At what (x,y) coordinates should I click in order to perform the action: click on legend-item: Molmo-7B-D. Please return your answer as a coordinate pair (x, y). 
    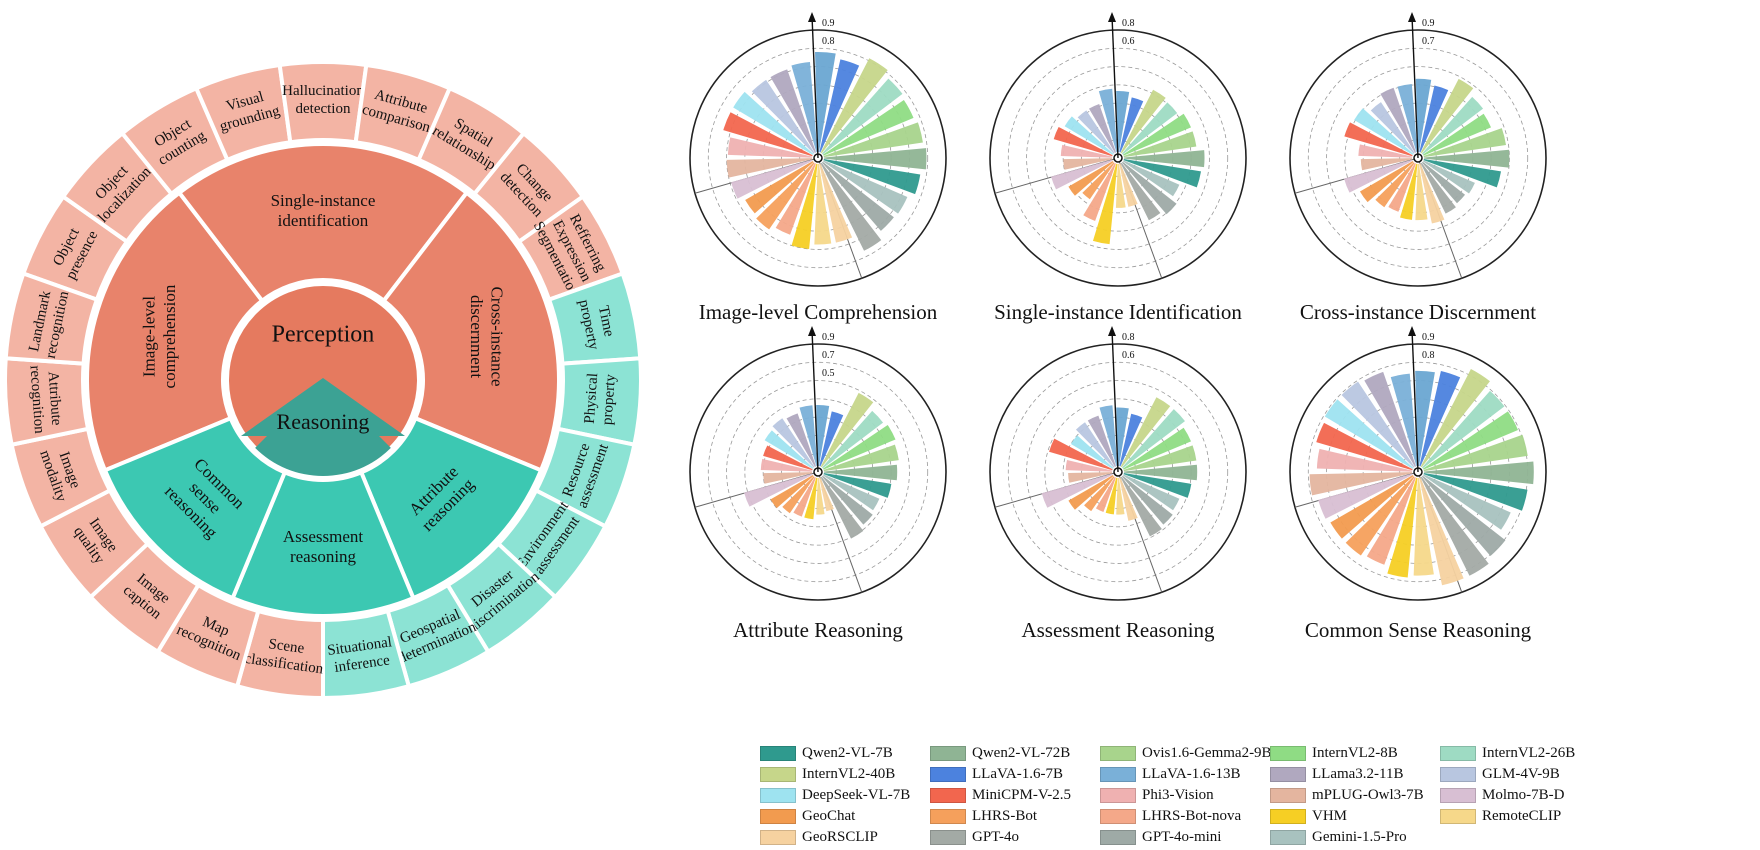
    Looking at the image, I should click on (1502, 795).